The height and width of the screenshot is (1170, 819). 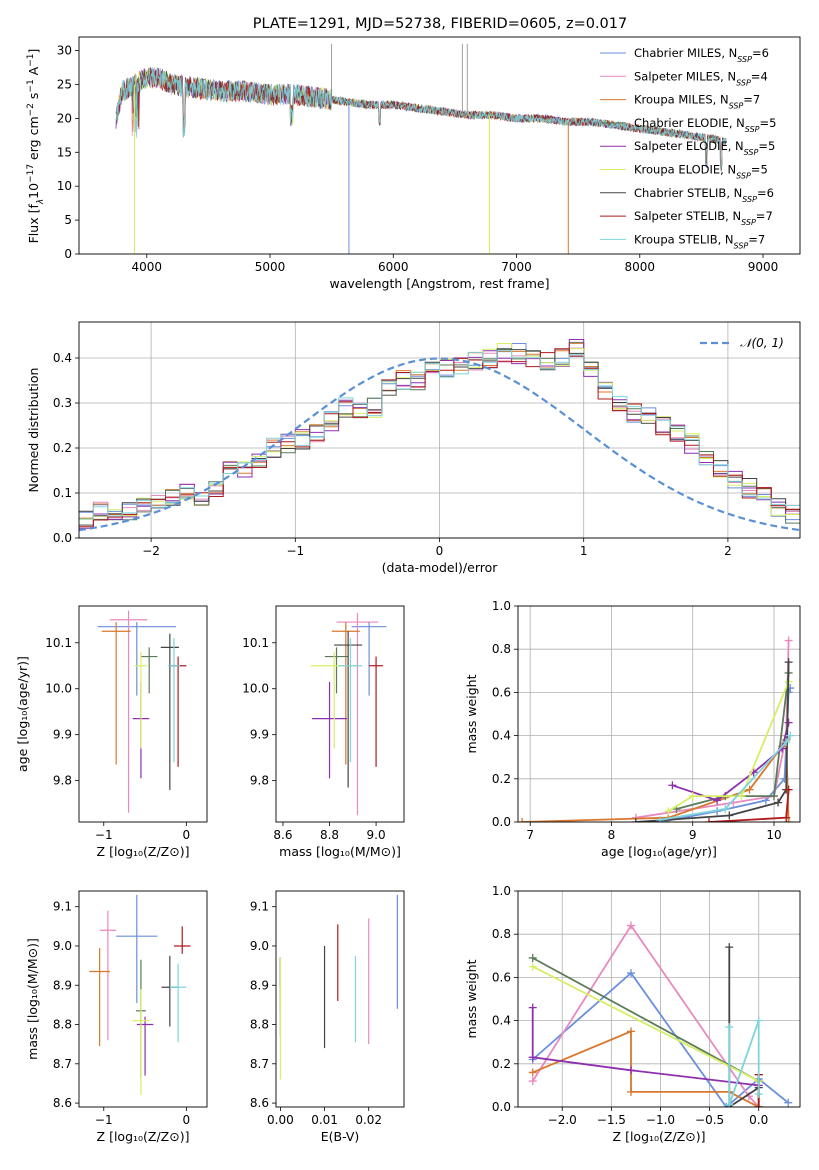 I want to click on legend-label: Kroupa STELIB, NSSP=7, so click(x=699, y=241).